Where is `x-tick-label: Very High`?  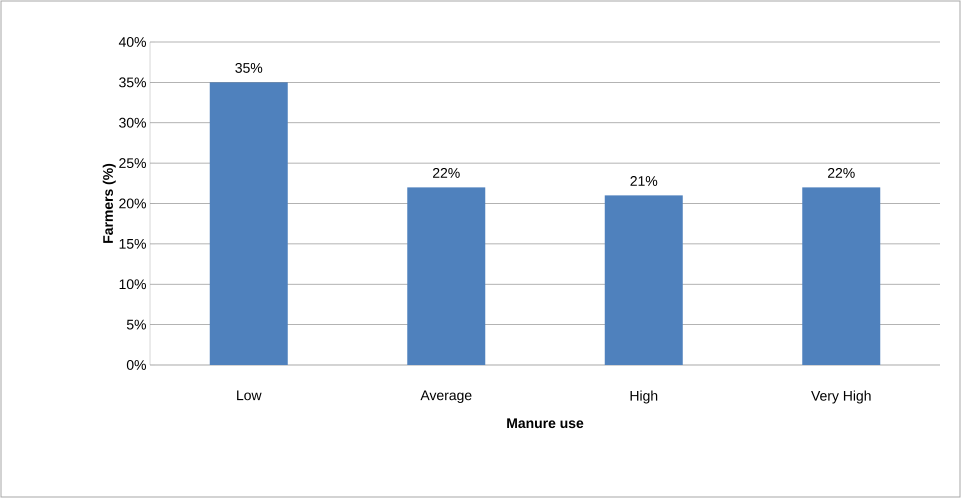
x-tick-label: Very High is located at coordinates (841, 397).